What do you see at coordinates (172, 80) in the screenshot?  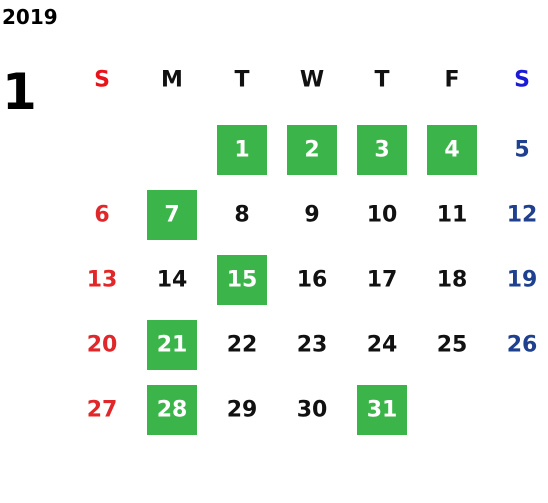 I see `weekday-label: M` at bounding box center [172, 80].